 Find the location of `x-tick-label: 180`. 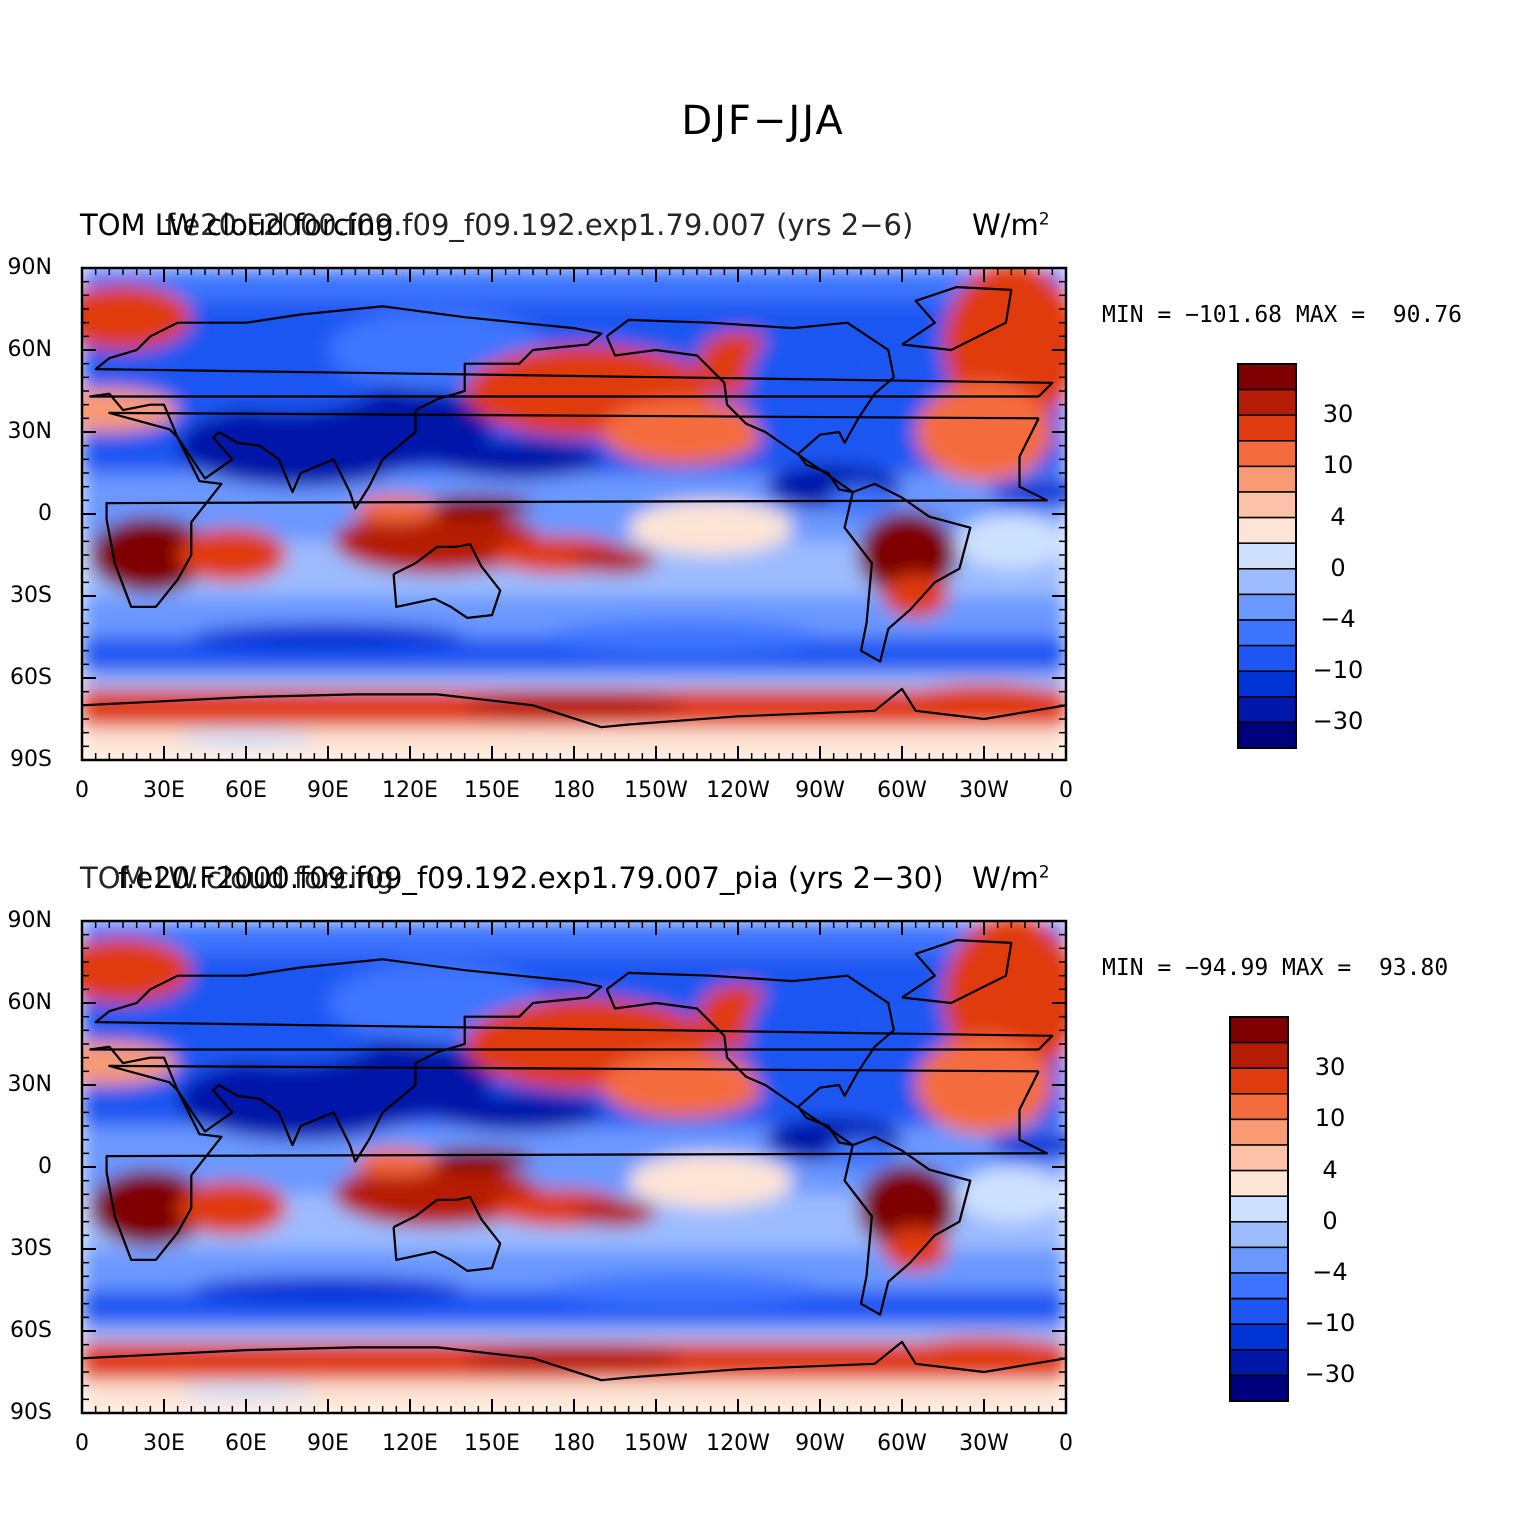

x-tick-label: 180 is located at coordinates (574, 1443).